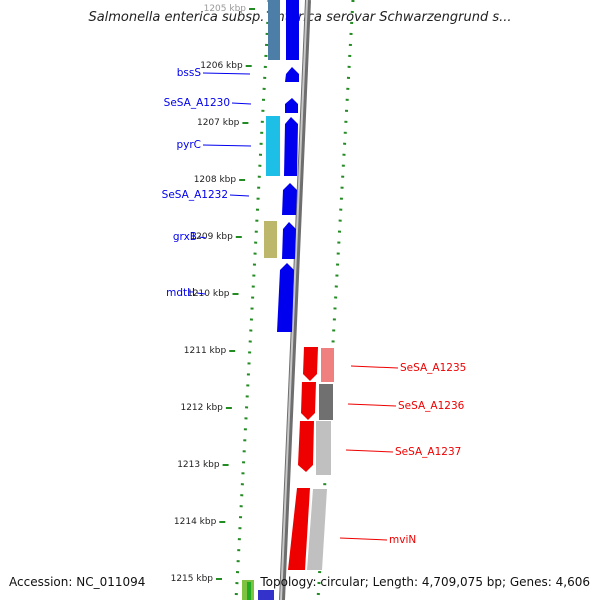 This screenshot has height=600, width=600. Describe the element at coordinates (201, 408) in the screenshot. I see `tick-label: 1212 kbp` at that location.